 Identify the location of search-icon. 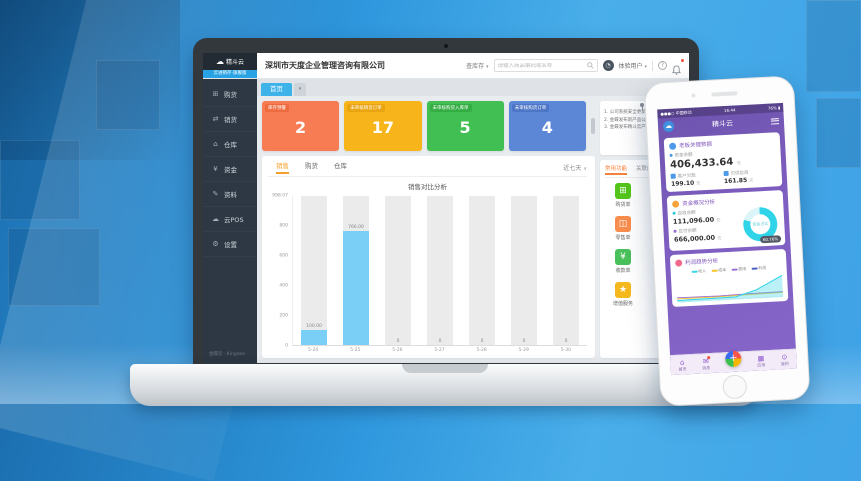
(590, 65).